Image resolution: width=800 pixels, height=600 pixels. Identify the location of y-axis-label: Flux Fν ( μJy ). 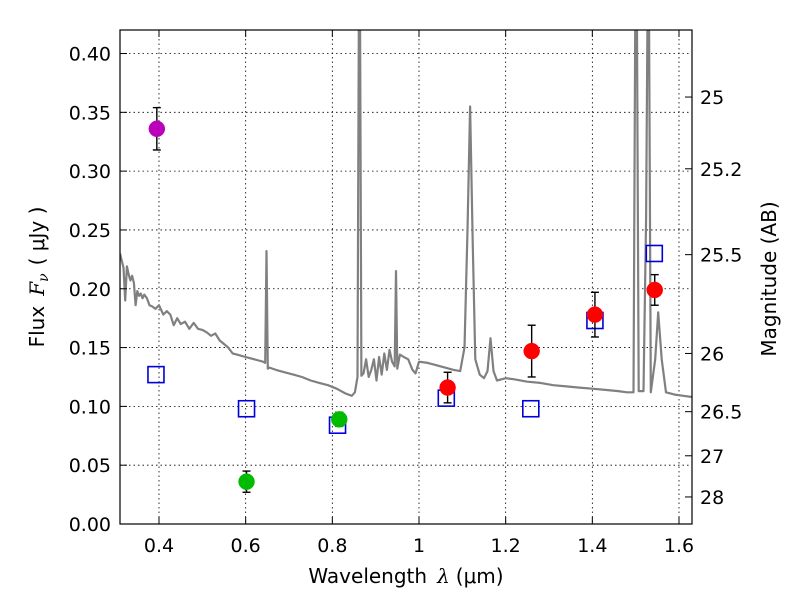
(38, 277).